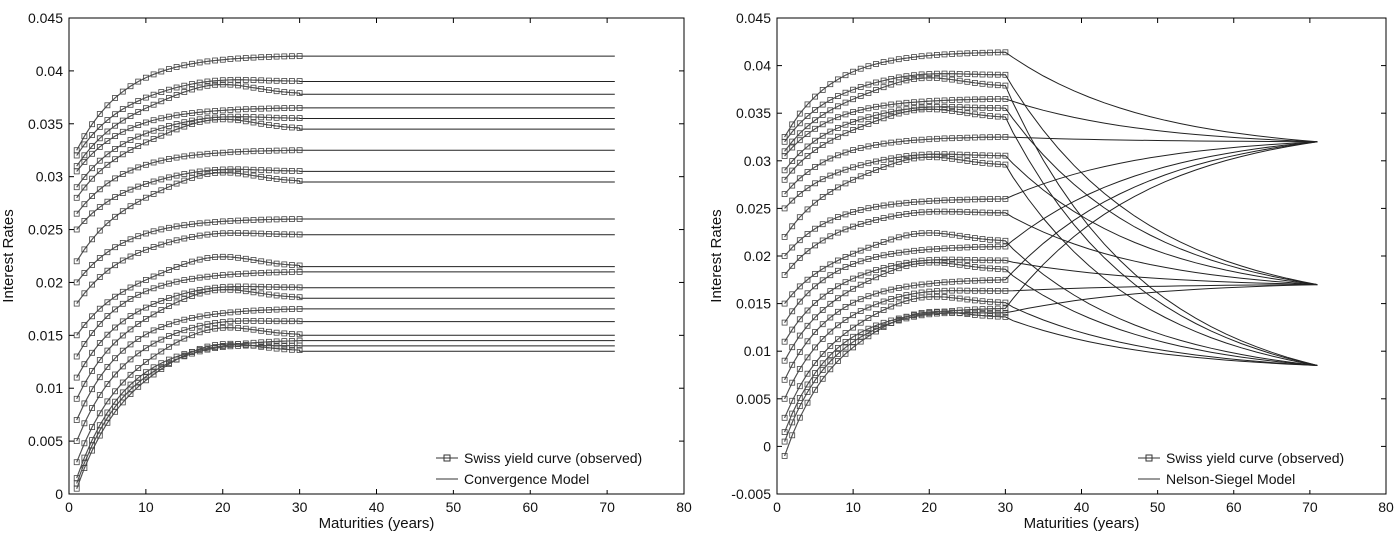  I want to click on x-tick-label: 20, so click(223, 507).